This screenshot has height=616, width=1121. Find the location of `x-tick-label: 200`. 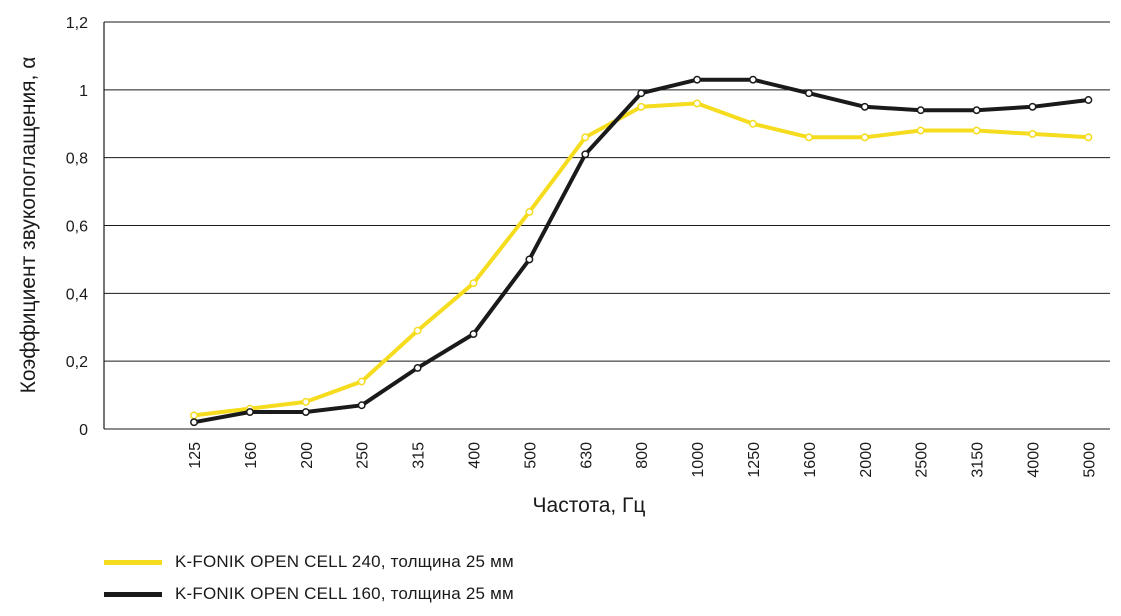

x-tick-label: 200 is located at coordinates (307, 455).